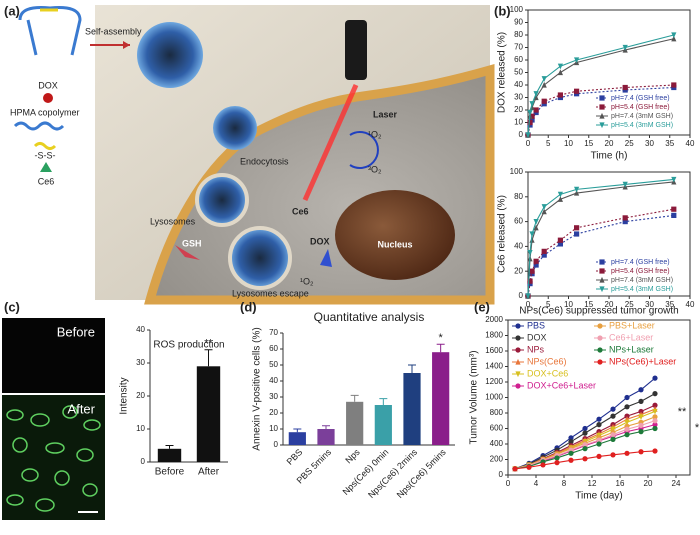 The image size is (700, 535). I want to click on x-tick-label: 40, so click(690, 304).